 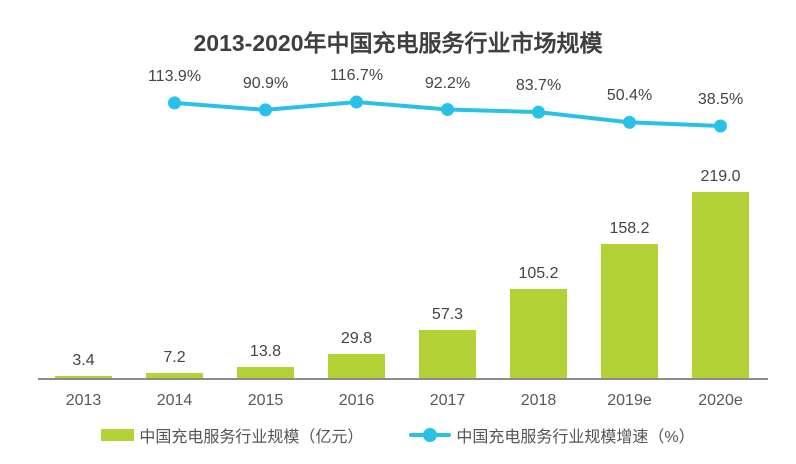 What do you see at coordinates (447, 400) in the screenshot?
I see `x-axis-label-2017: 2017` at bounding box center [447, 400].